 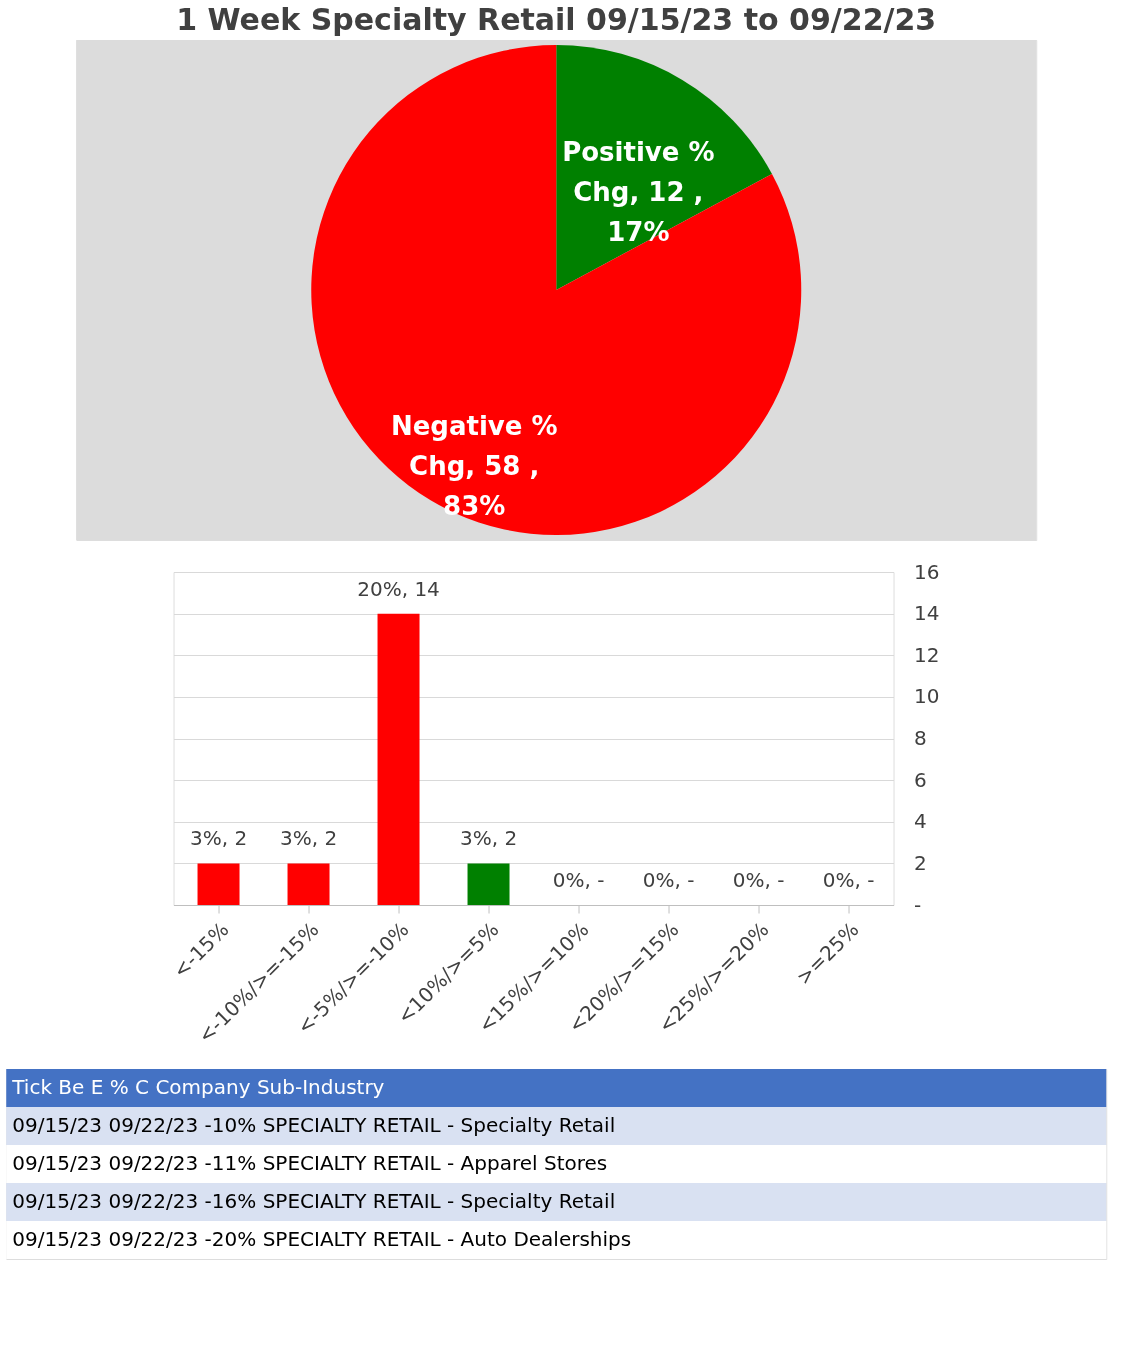 What do you see at coordinates (198, 1087) in the screenshot?
I see `text: Tick Be E % C Company Sub-Industry` at bounding box center [198, 1087].